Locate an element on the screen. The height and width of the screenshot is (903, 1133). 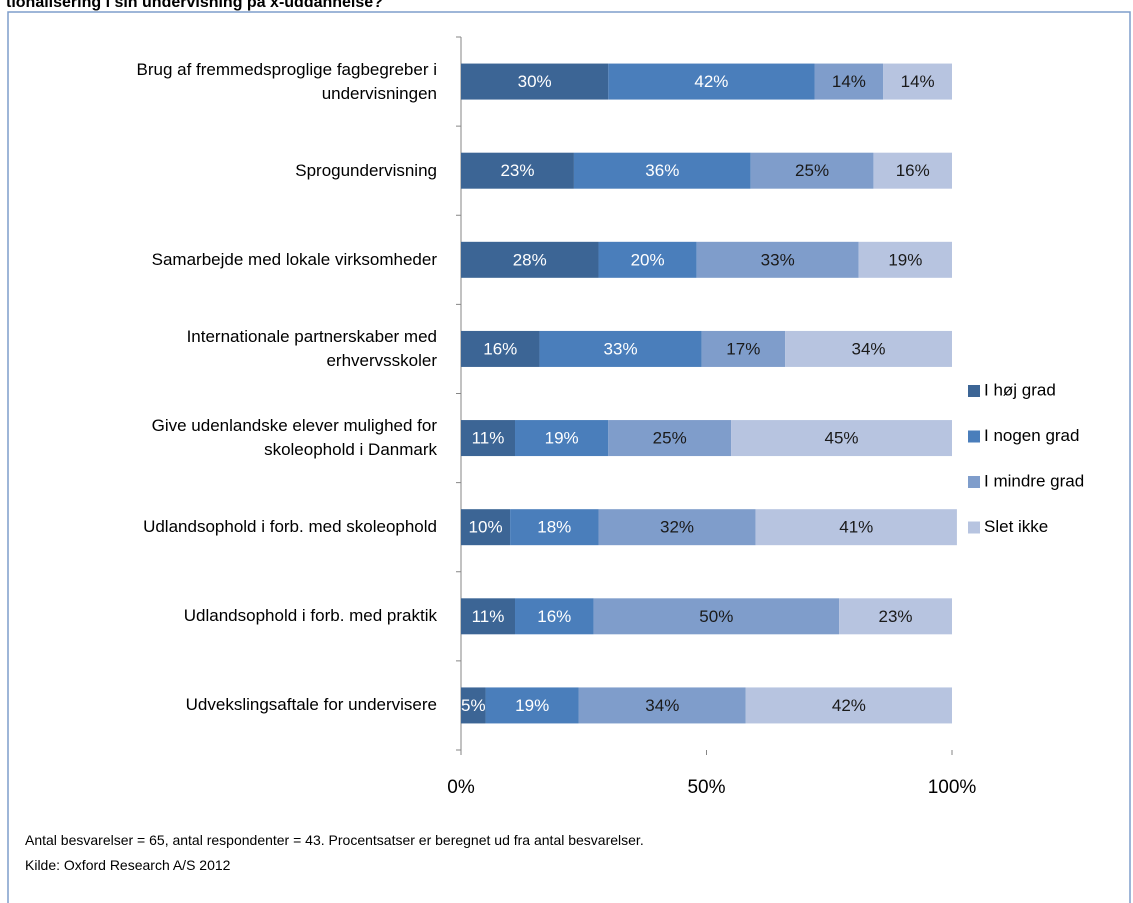
category-label: Udlandsophold i forb. med praktik is located at coordinates (310, 616).